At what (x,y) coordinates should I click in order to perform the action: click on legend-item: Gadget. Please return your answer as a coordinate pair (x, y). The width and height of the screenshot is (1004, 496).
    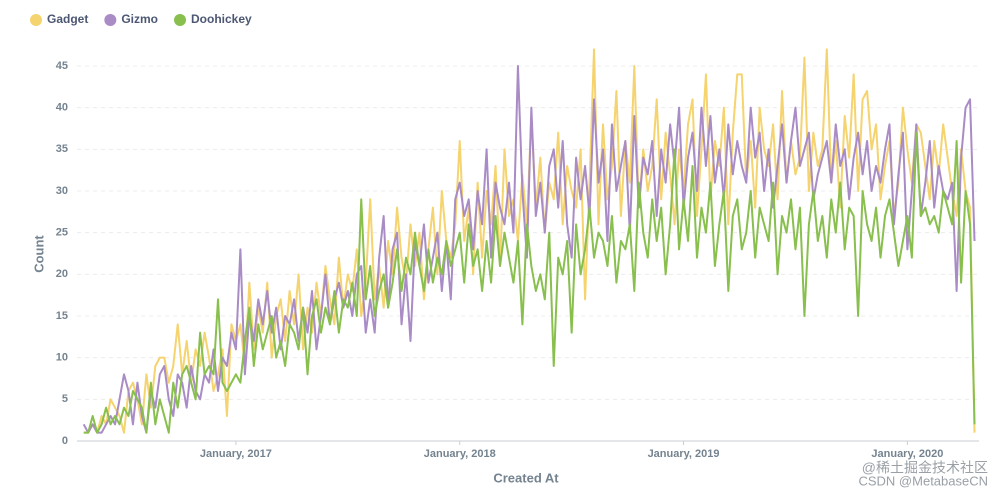
    Looking at the image, I should click on (59, 19).